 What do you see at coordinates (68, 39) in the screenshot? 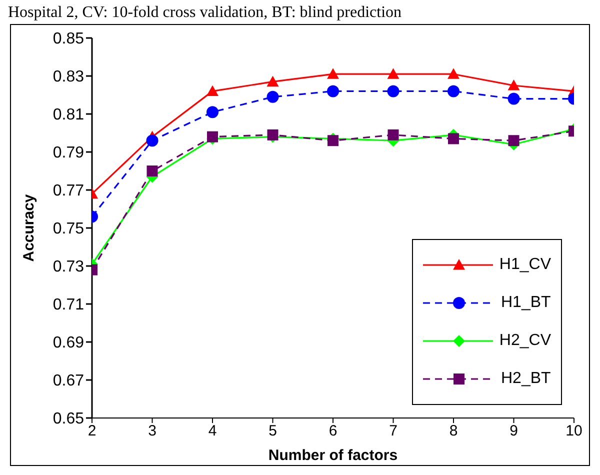
I see `y-tick-label: 0.85` at bounding box center [68, 39].